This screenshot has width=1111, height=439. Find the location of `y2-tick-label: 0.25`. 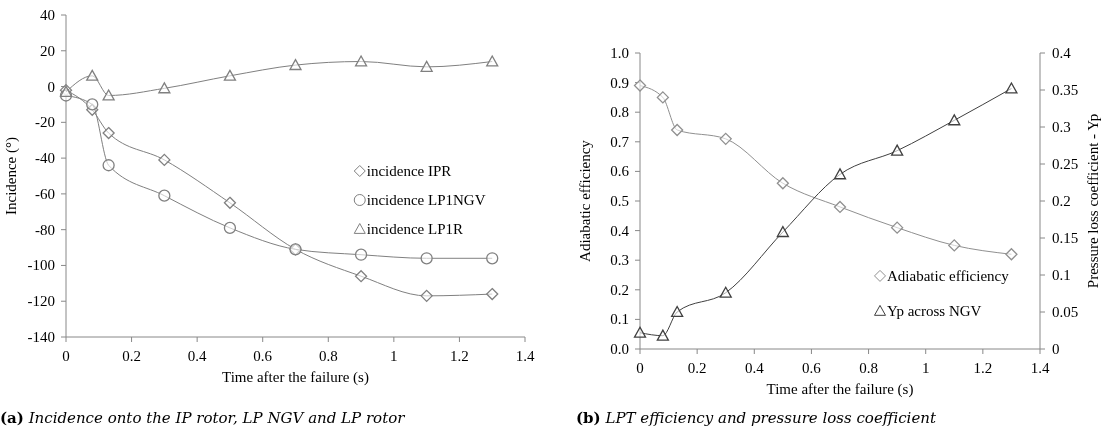

y2-tick-label: 0.25 is located at coordinates (1065, 164).